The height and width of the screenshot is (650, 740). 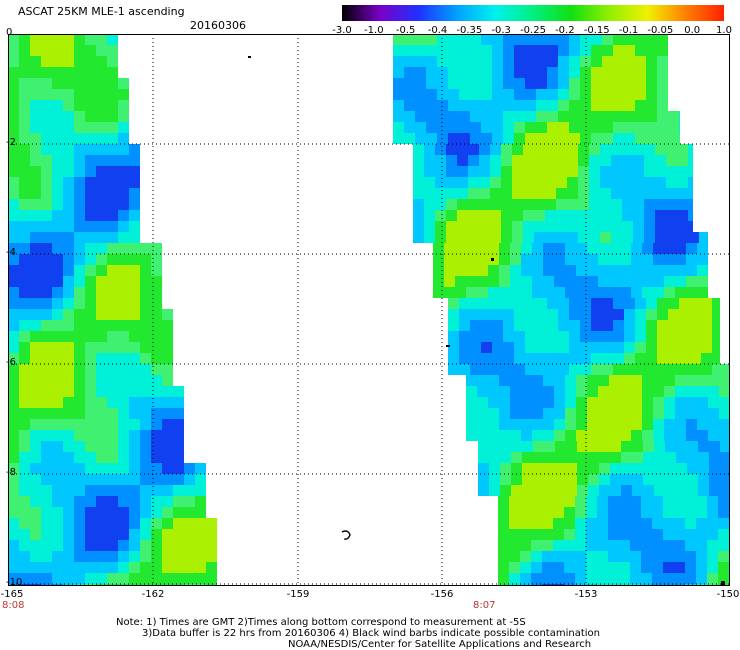 I want to click on colorbar, so click(x=533, y=13).